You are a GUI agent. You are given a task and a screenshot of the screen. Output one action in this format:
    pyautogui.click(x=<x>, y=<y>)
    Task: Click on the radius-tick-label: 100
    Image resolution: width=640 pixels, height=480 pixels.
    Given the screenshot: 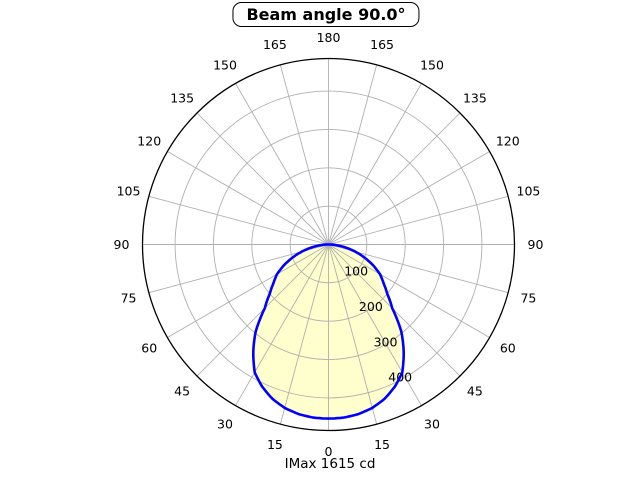 What is the action you would take?
    pyautogui.click(x=356, y=270)
    